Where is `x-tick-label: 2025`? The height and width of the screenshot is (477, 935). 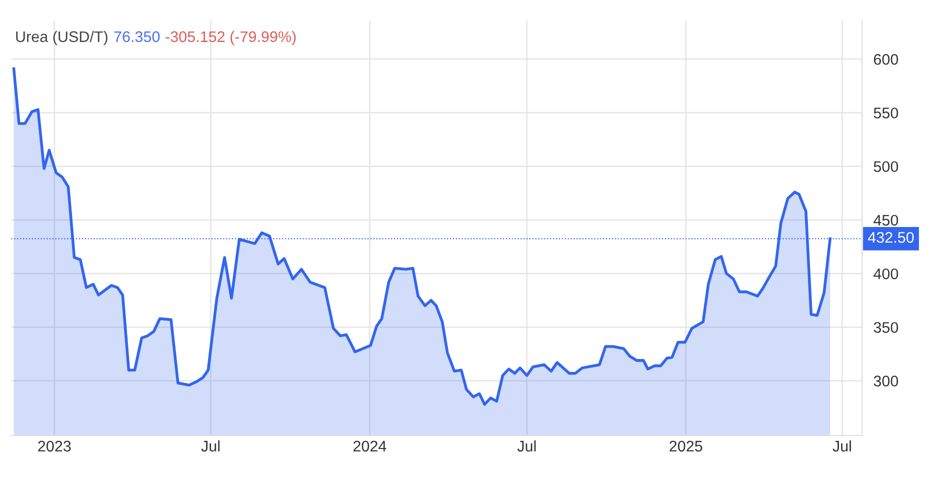 x-tick-label: 2025 is located at coordinates (686, 446).